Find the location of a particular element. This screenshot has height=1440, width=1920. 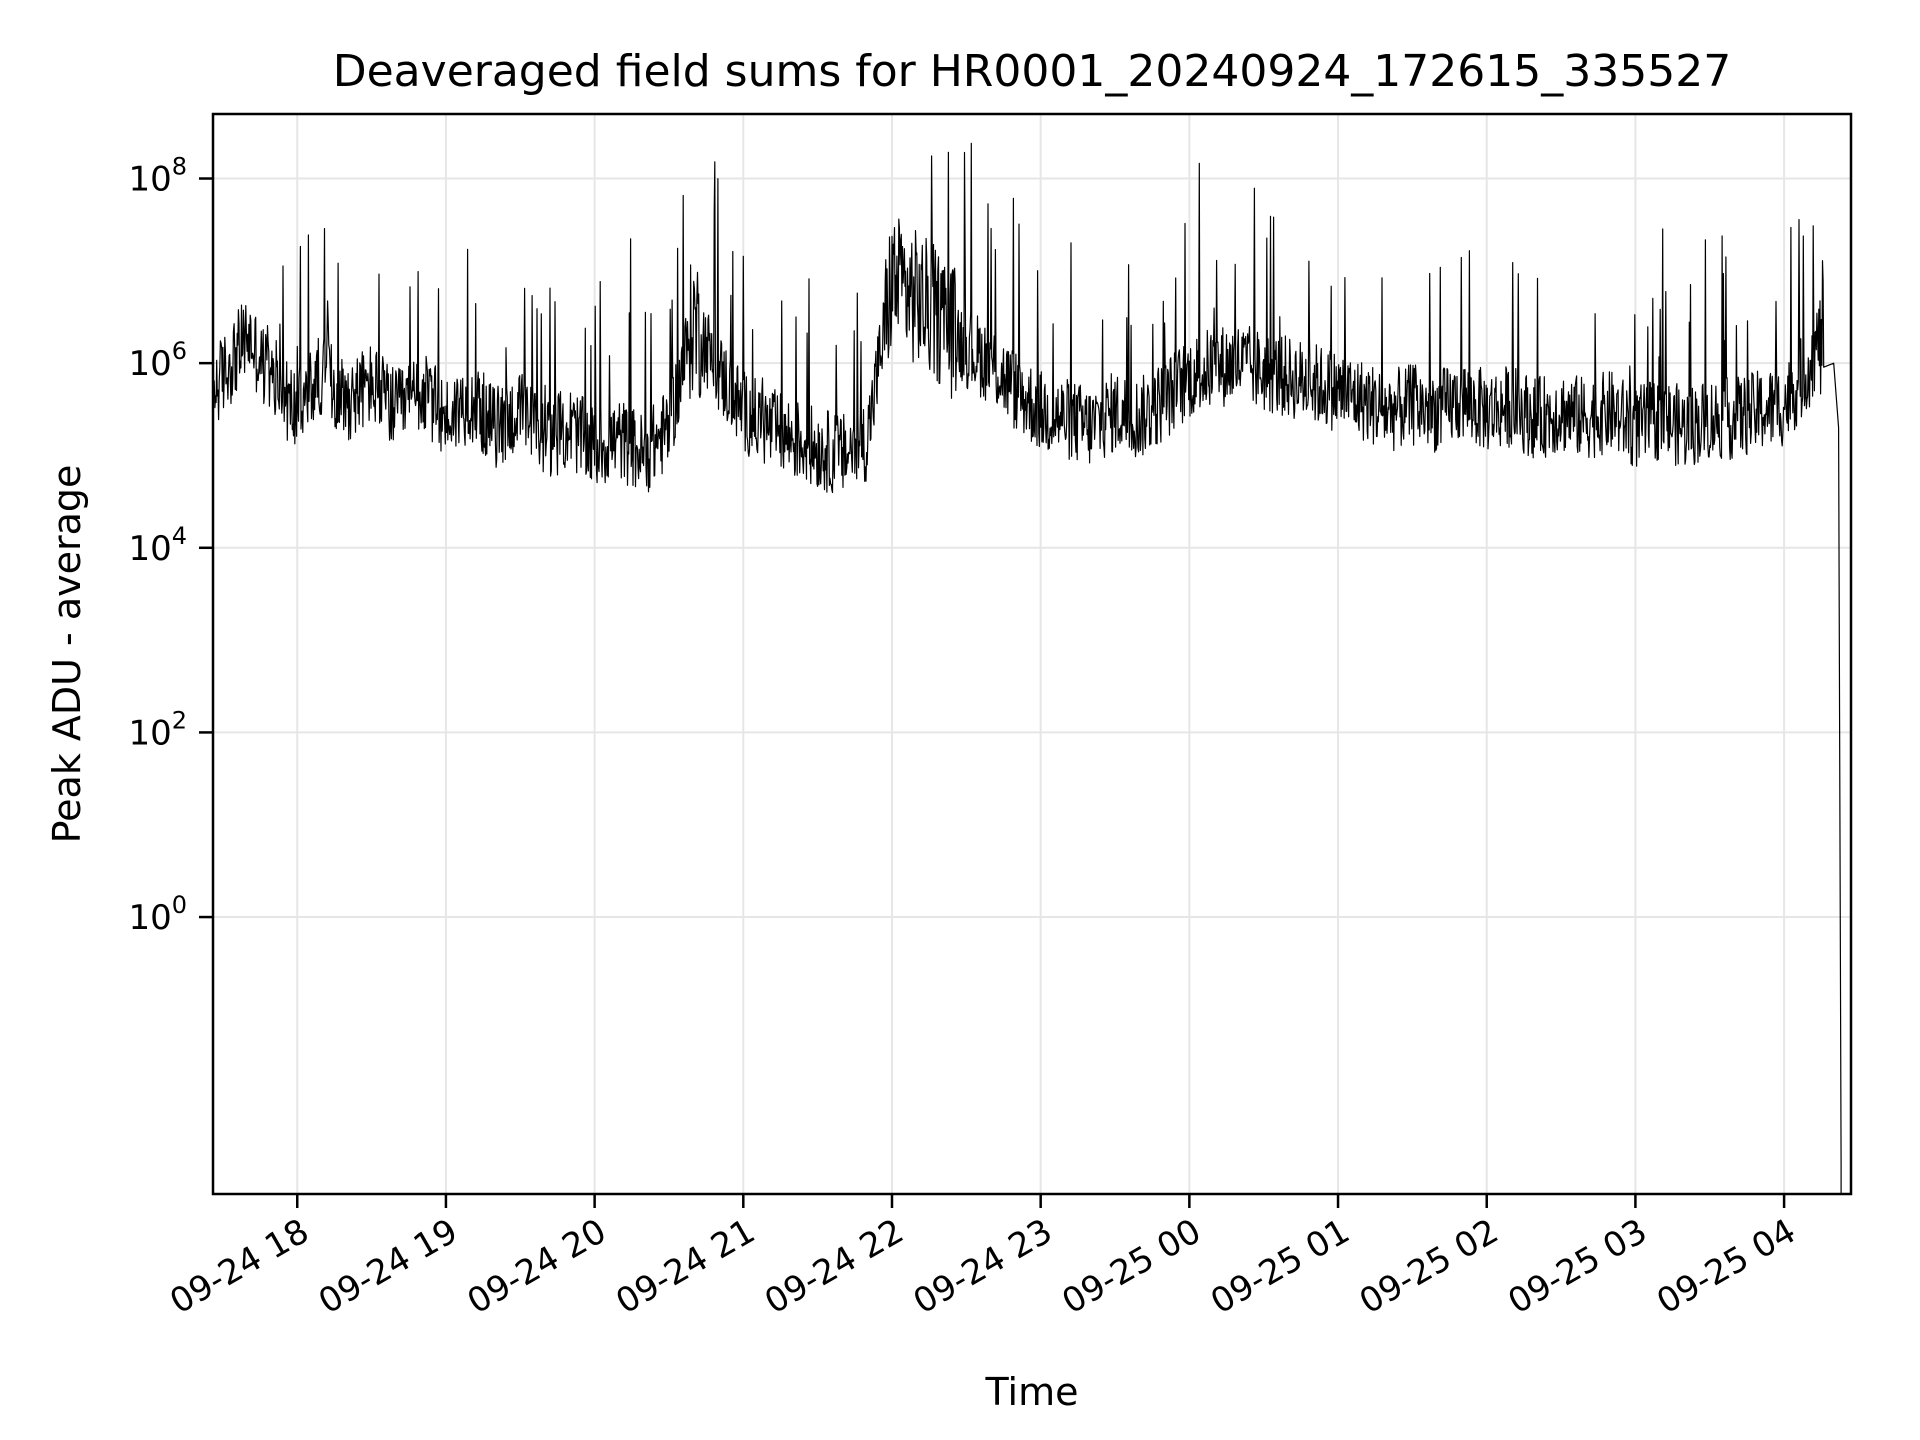

y-tick-label: 10⁶ is located at coordinates (157, 360).